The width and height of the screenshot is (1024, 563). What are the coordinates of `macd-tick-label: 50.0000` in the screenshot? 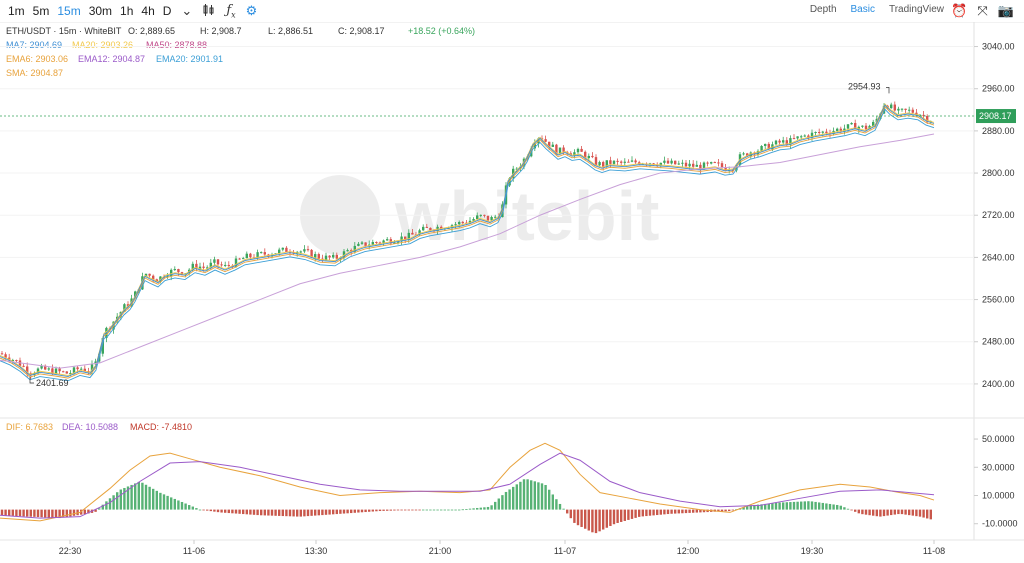 It's located at (998, 439).